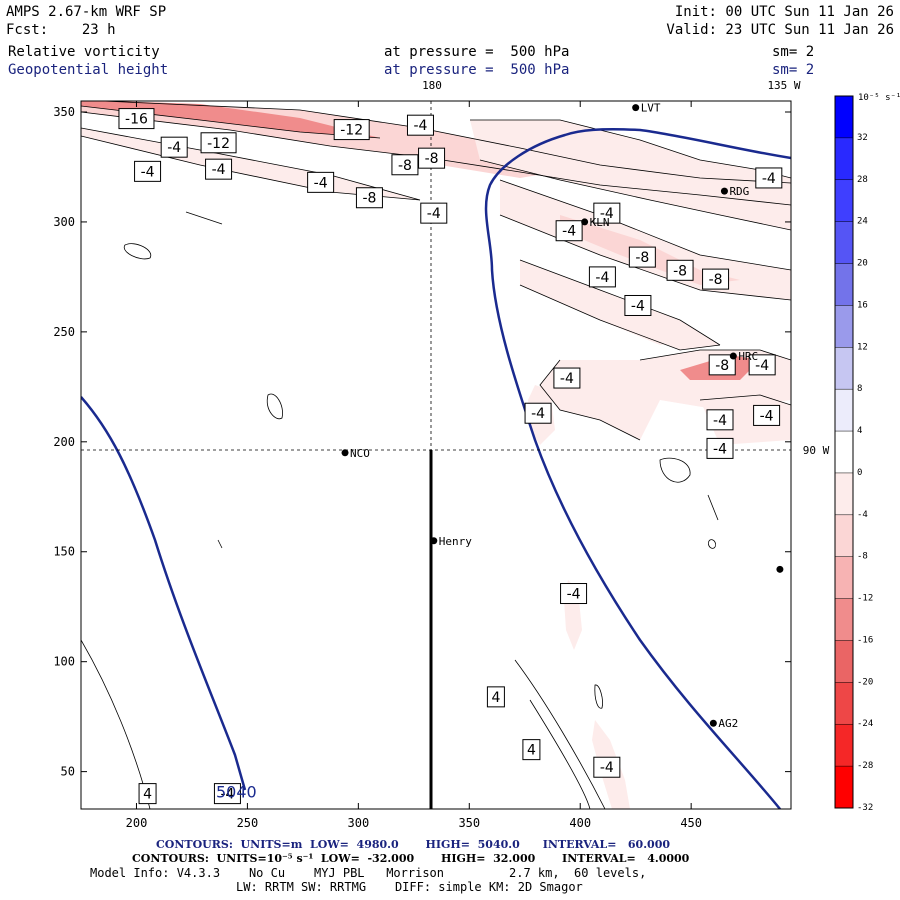 The image size is (900, 900). I want to click on colorbar-tick-label: 28, so click(862, 180).